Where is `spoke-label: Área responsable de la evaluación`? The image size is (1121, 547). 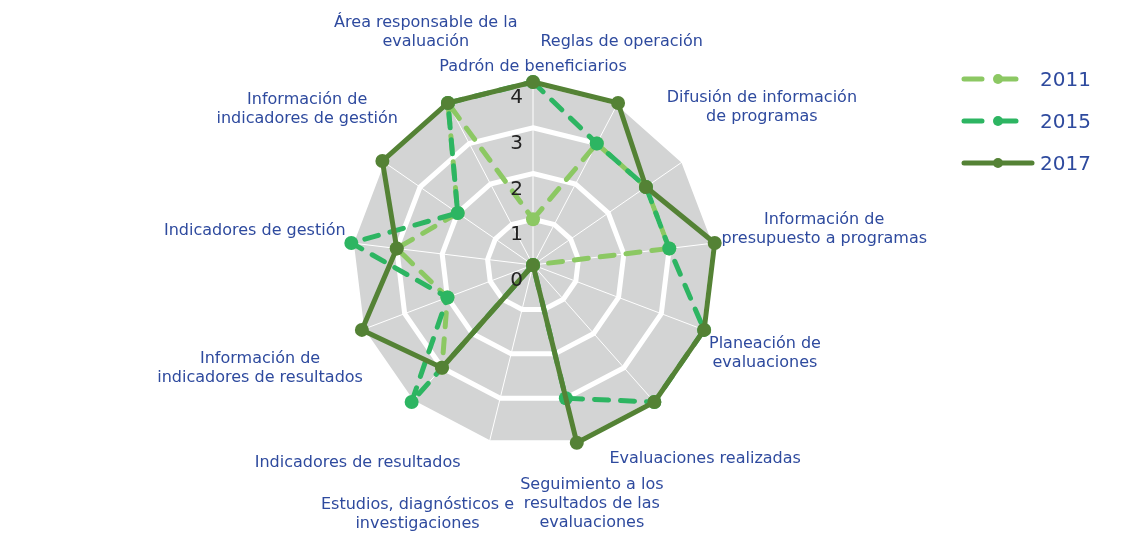 spoke-label: Área responsable de la evaluación is located at coordinates (426, 30).